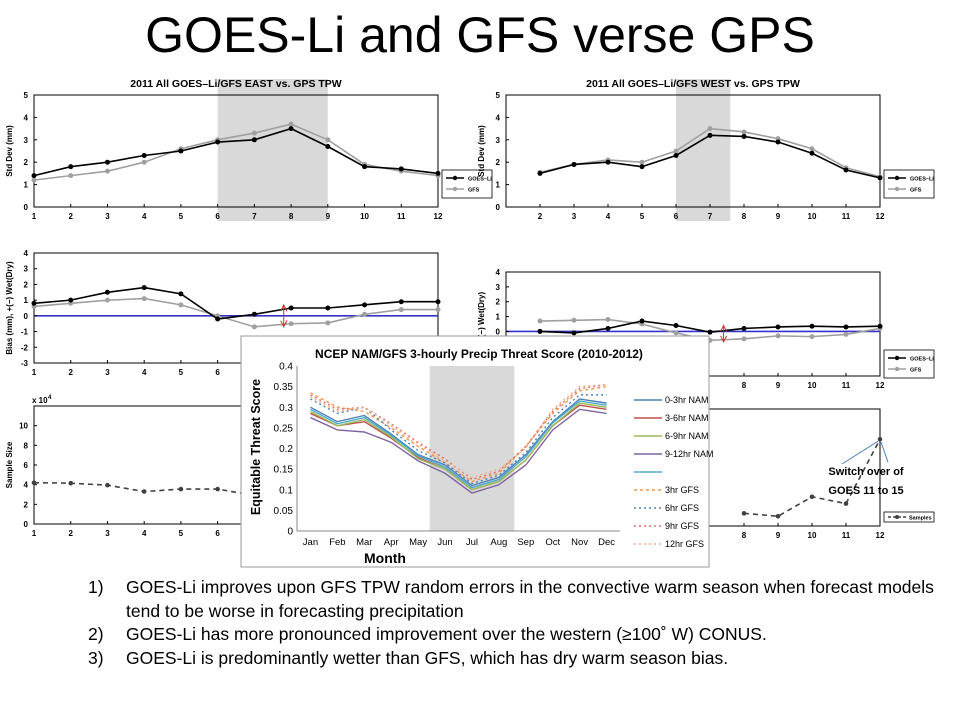 The height and width of the screenshot is (720, 960). I want to click on y-tick-label: 0.15, so click(284, 470).